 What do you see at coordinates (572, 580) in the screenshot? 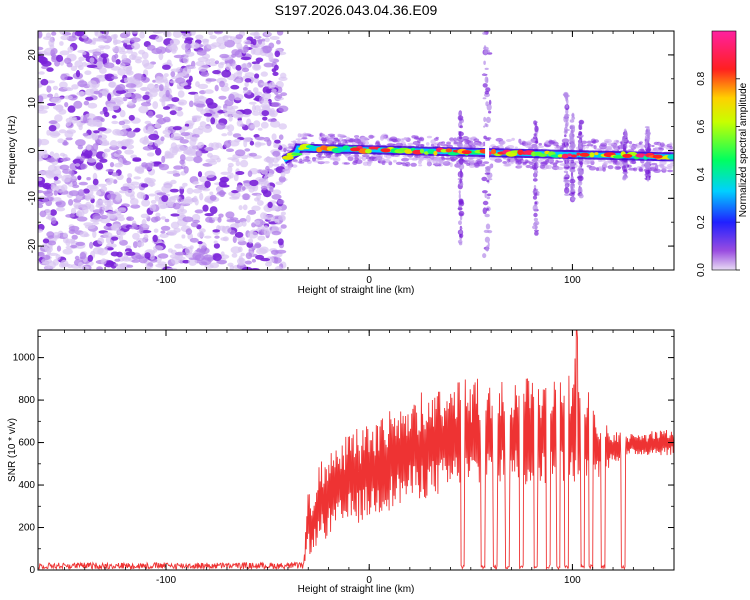
I see `snr-x-tick-label: 100` at bounding box center [572, 580].